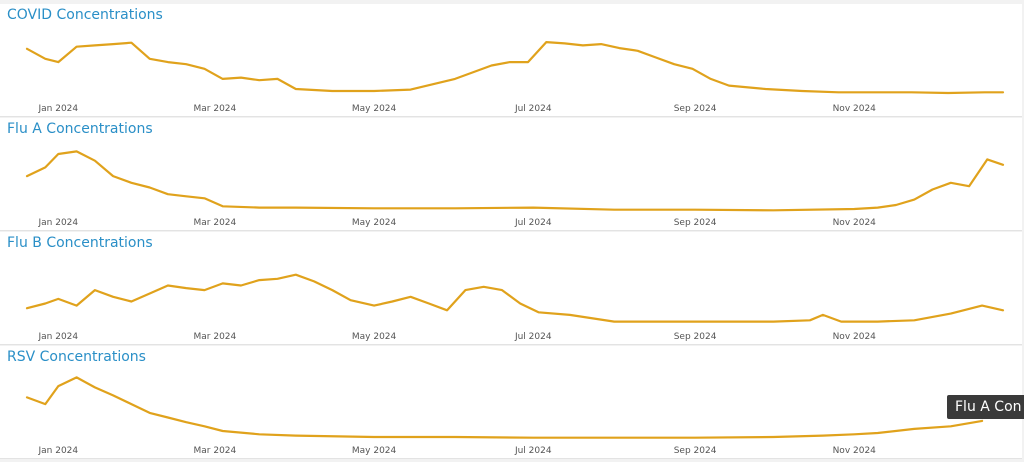 This screenshot has height=462, width=1024. I want to click on chart-title: Flu A Concentrations, so click(80, 129).